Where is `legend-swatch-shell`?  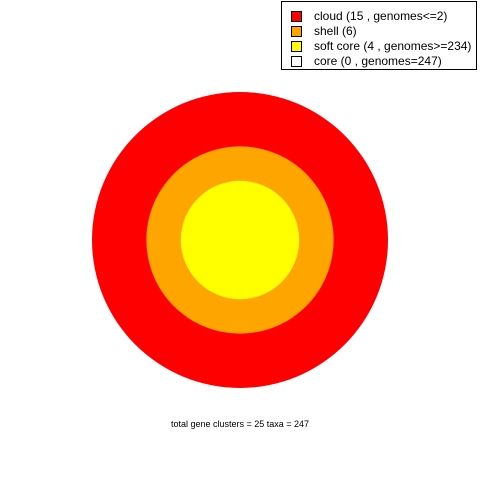
legend-swatch-shell is located at coordinates (296, 31).